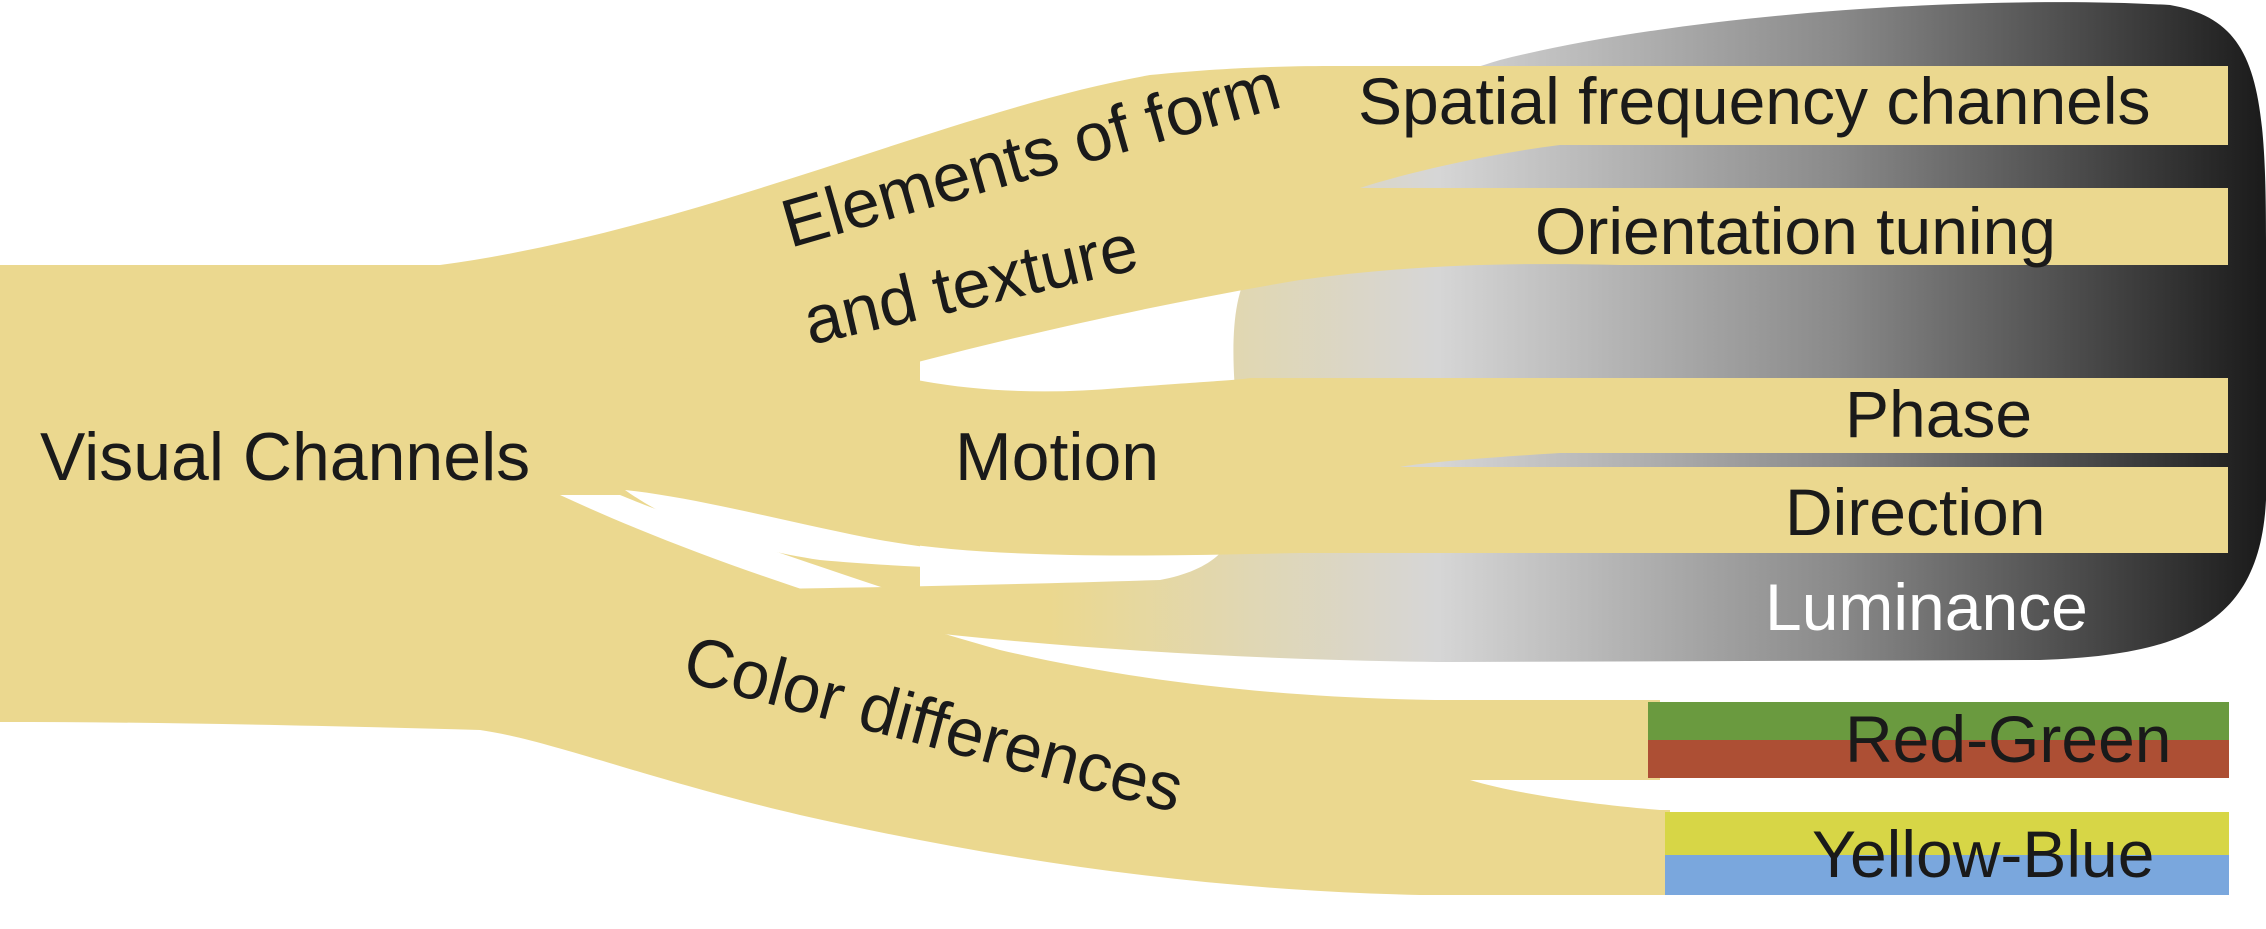 Image resolution: width=2266 pixels, height=929 pixels. What do you see at coordinates (1947, 875) in the screenshot?
I see `yellow-blue-bar-blue` at bounding box center [1947, 875].